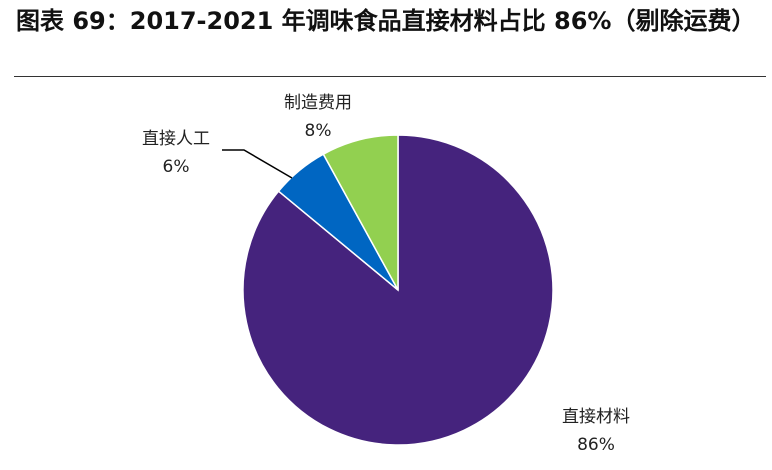  Describe the element at coordinates (257, 164) in the screenshot. I see `leader-line-direct-labor` at that location.